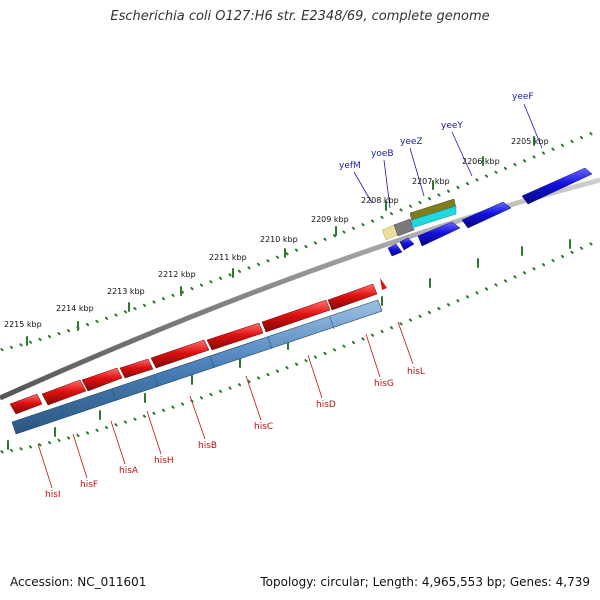  I want to click on gene-label: yeeY, so click(452, 126).